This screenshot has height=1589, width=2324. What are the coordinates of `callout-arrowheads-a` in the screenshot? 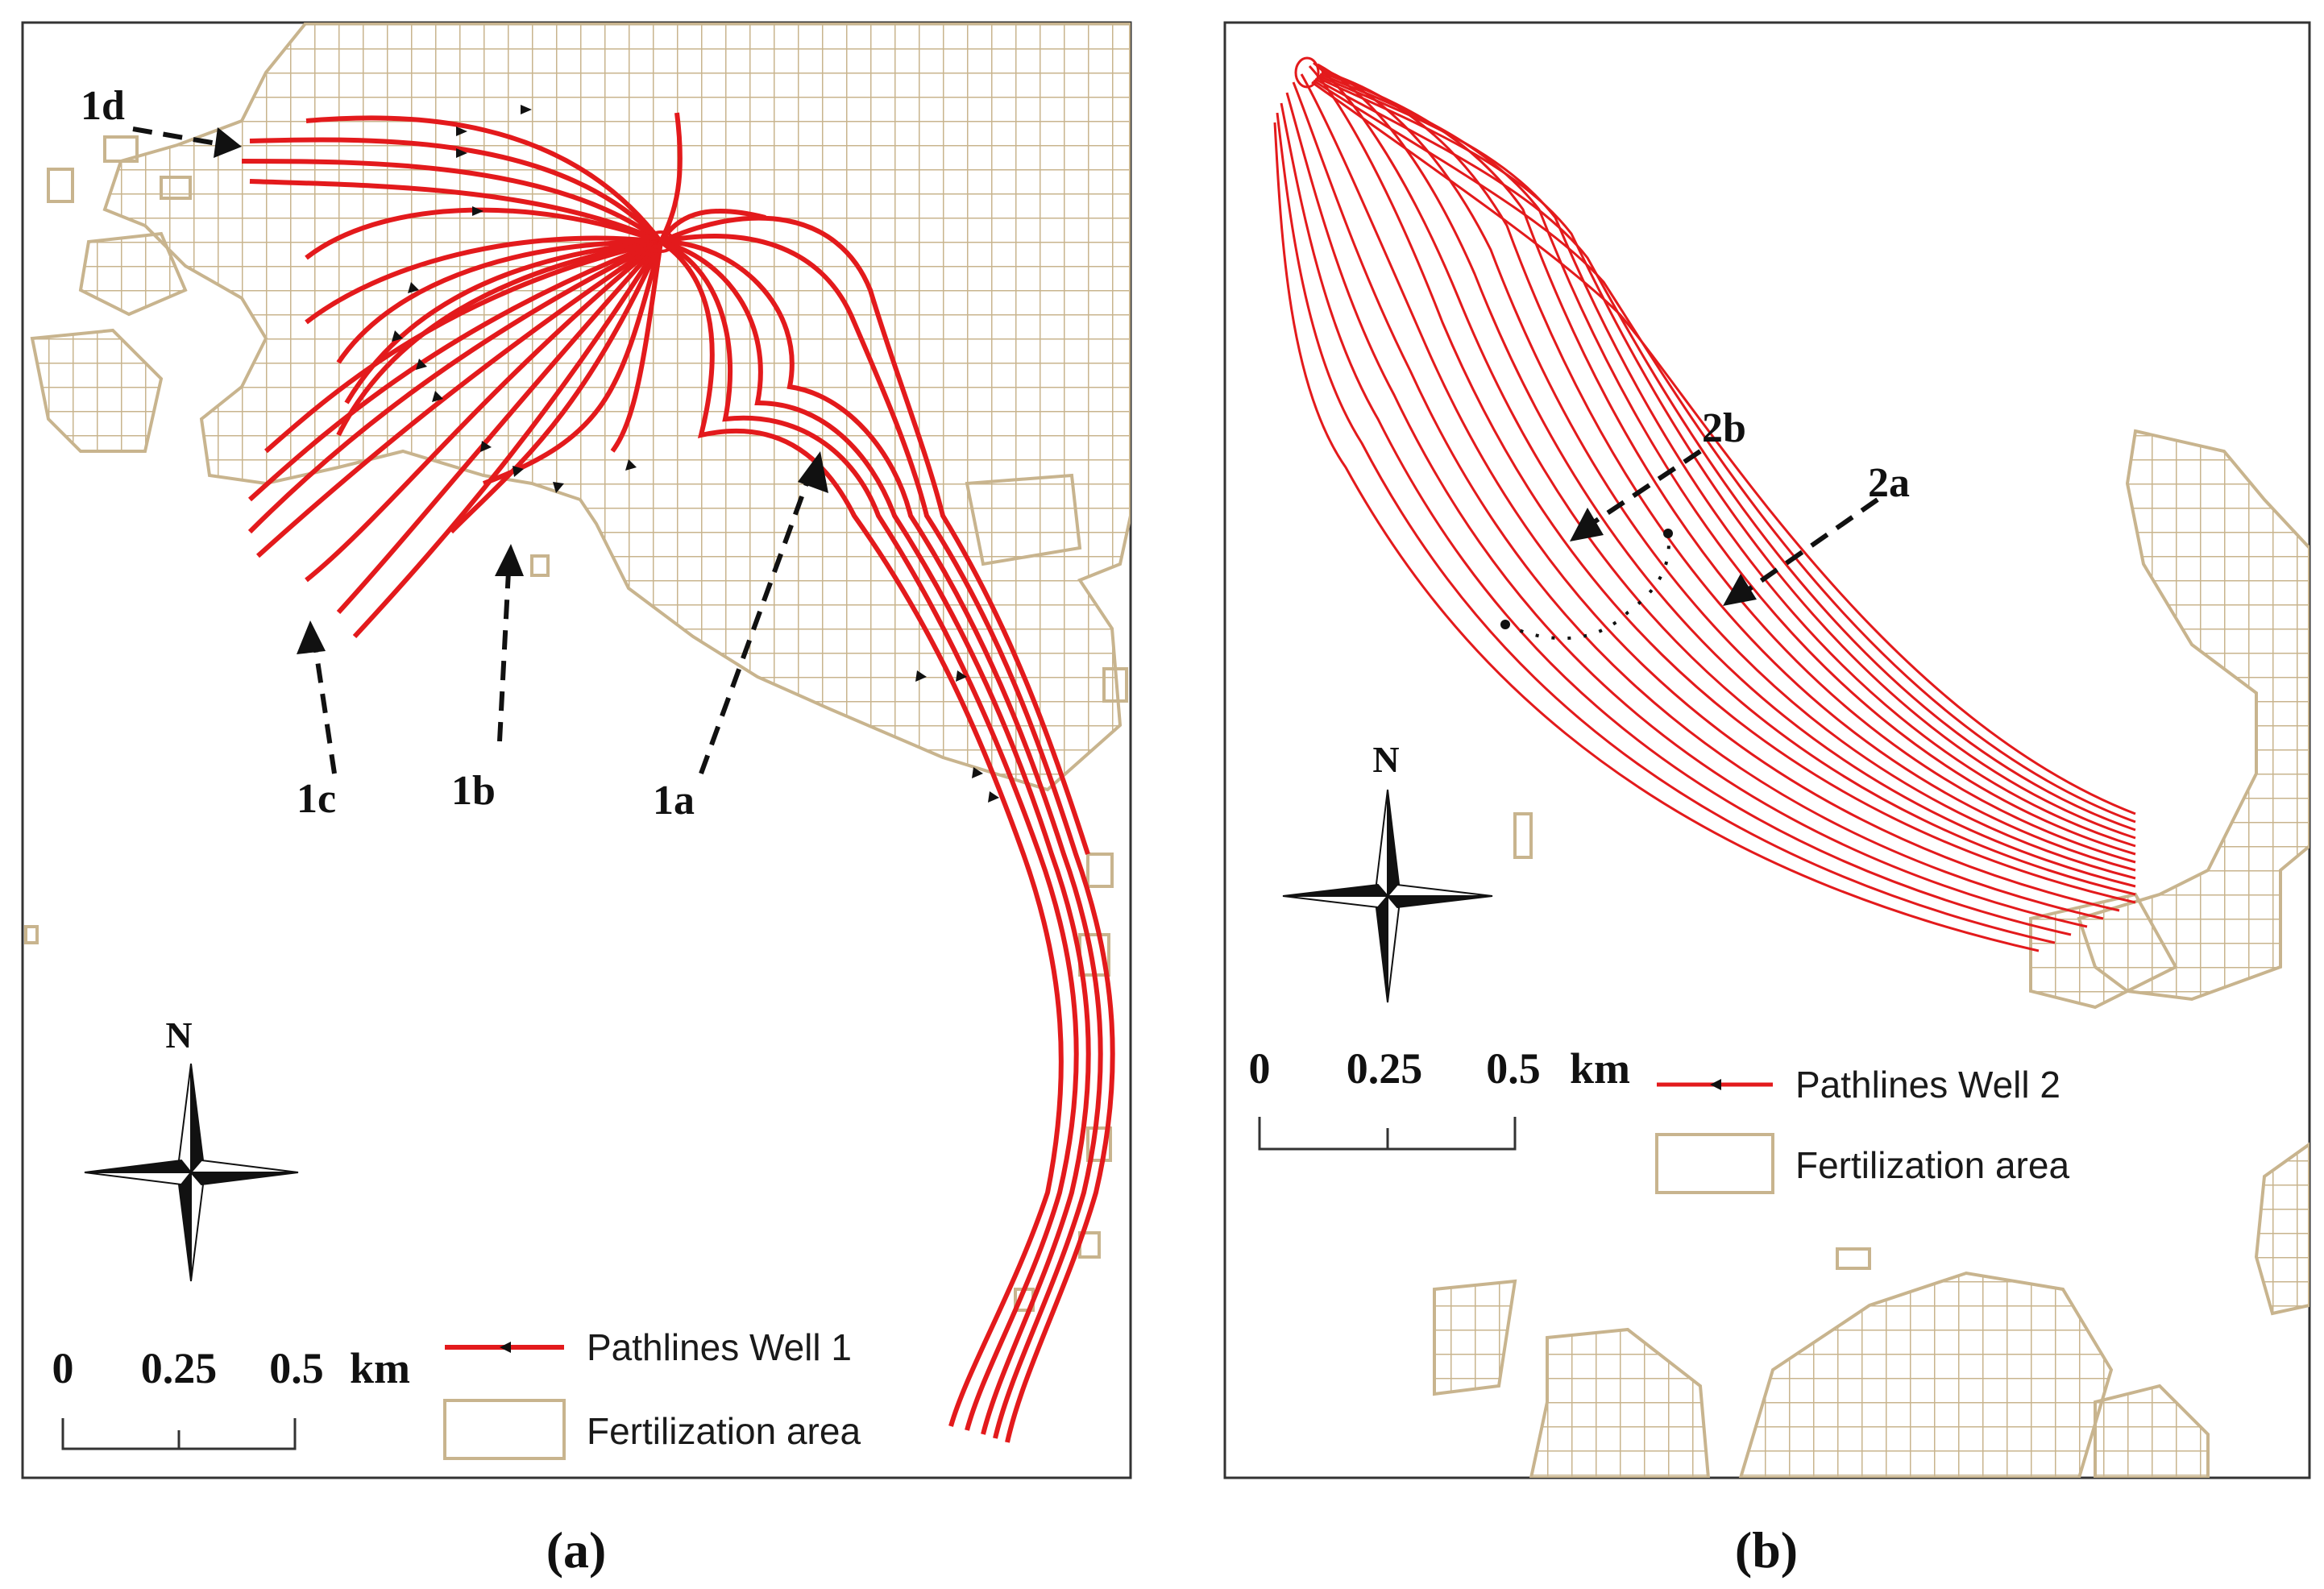 It's located at (521, 390).